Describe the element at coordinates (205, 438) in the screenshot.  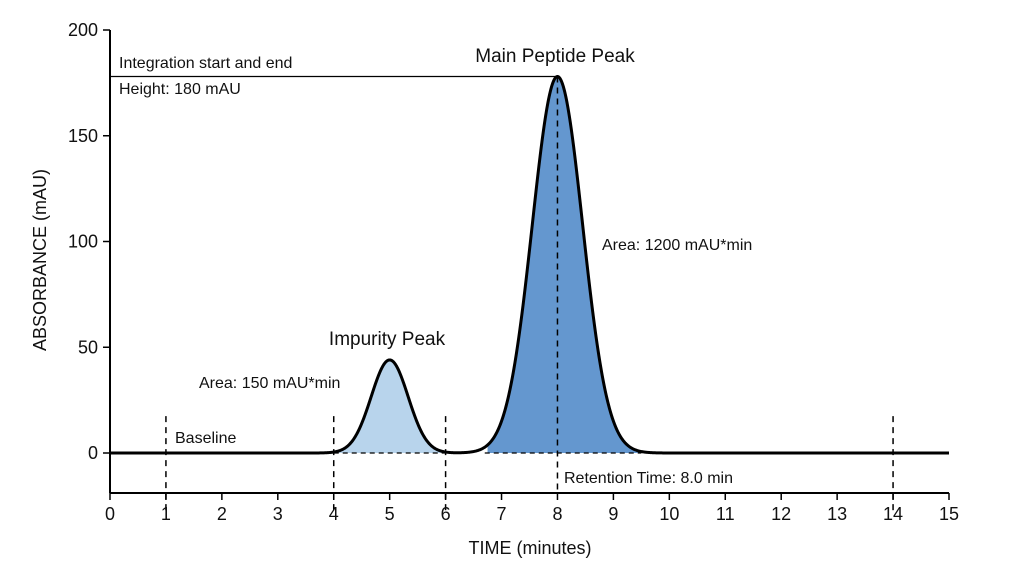
I see `baseline-label: Baseline` at that location.